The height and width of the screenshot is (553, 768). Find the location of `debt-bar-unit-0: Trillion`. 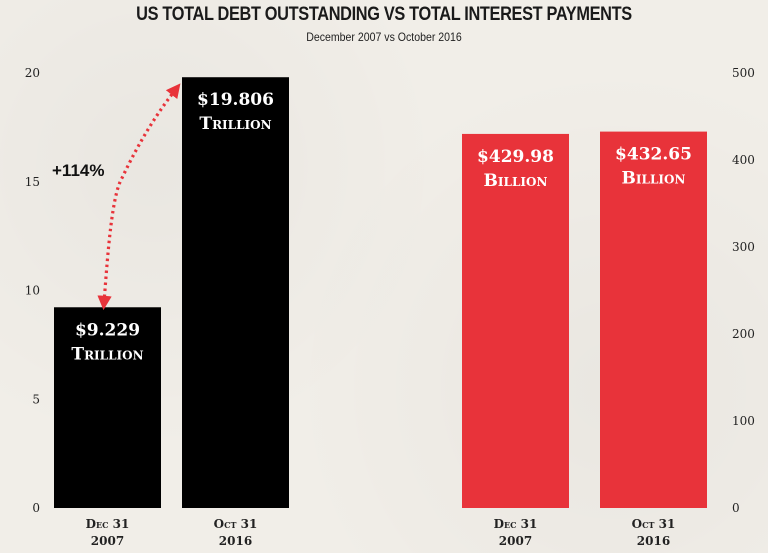

debt-bar-unit-0: Trillion is located at coordinates (107, 354).